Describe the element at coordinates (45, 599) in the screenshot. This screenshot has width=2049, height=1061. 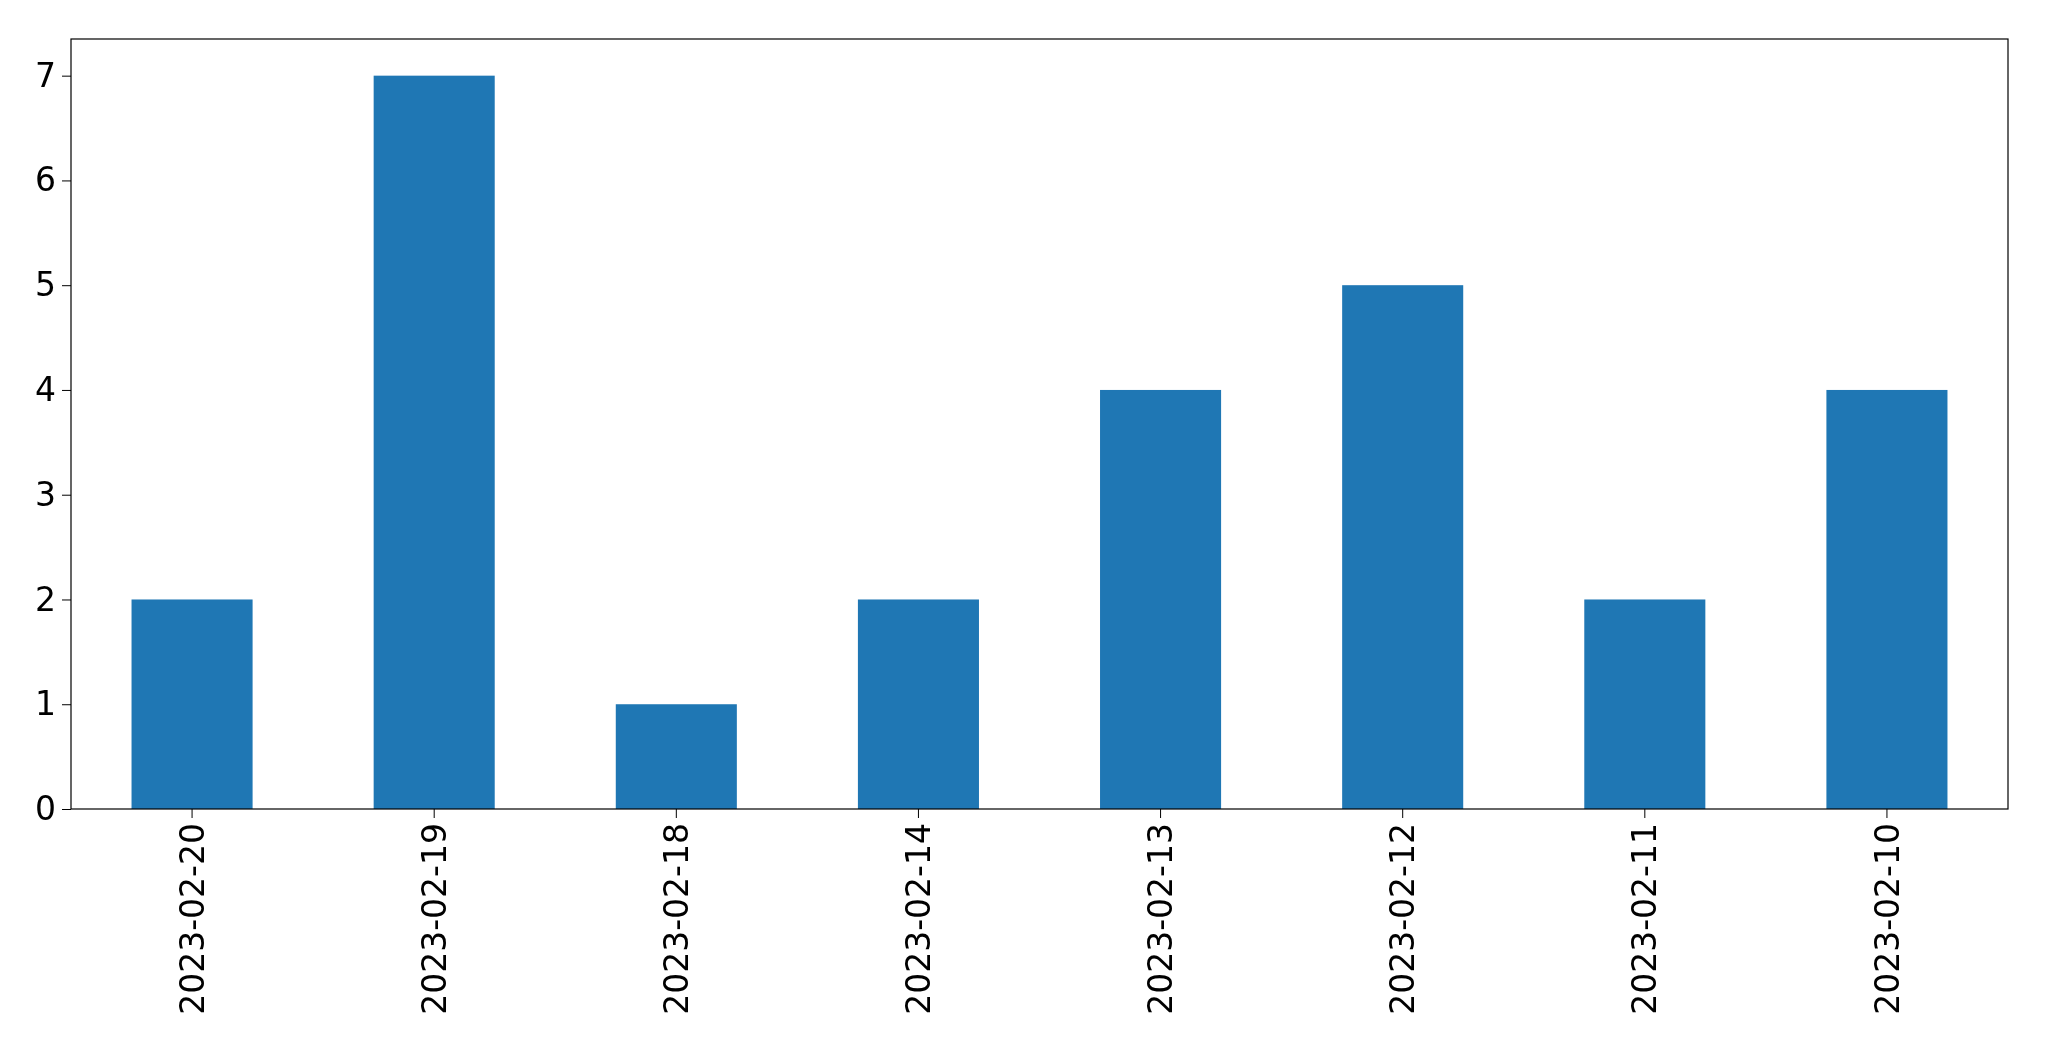
I see `y-tick-label: 2` at that location.